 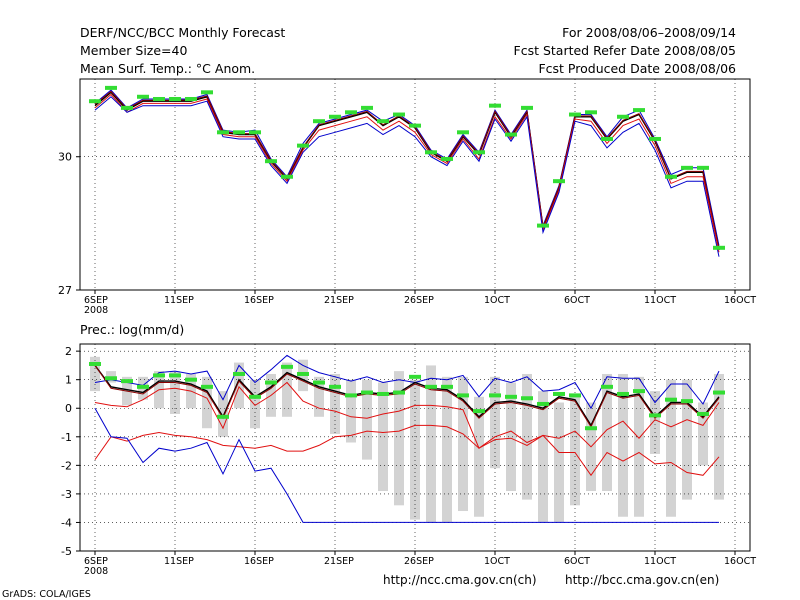 I want to click on series-lower-red, so click(x=407, y=415).